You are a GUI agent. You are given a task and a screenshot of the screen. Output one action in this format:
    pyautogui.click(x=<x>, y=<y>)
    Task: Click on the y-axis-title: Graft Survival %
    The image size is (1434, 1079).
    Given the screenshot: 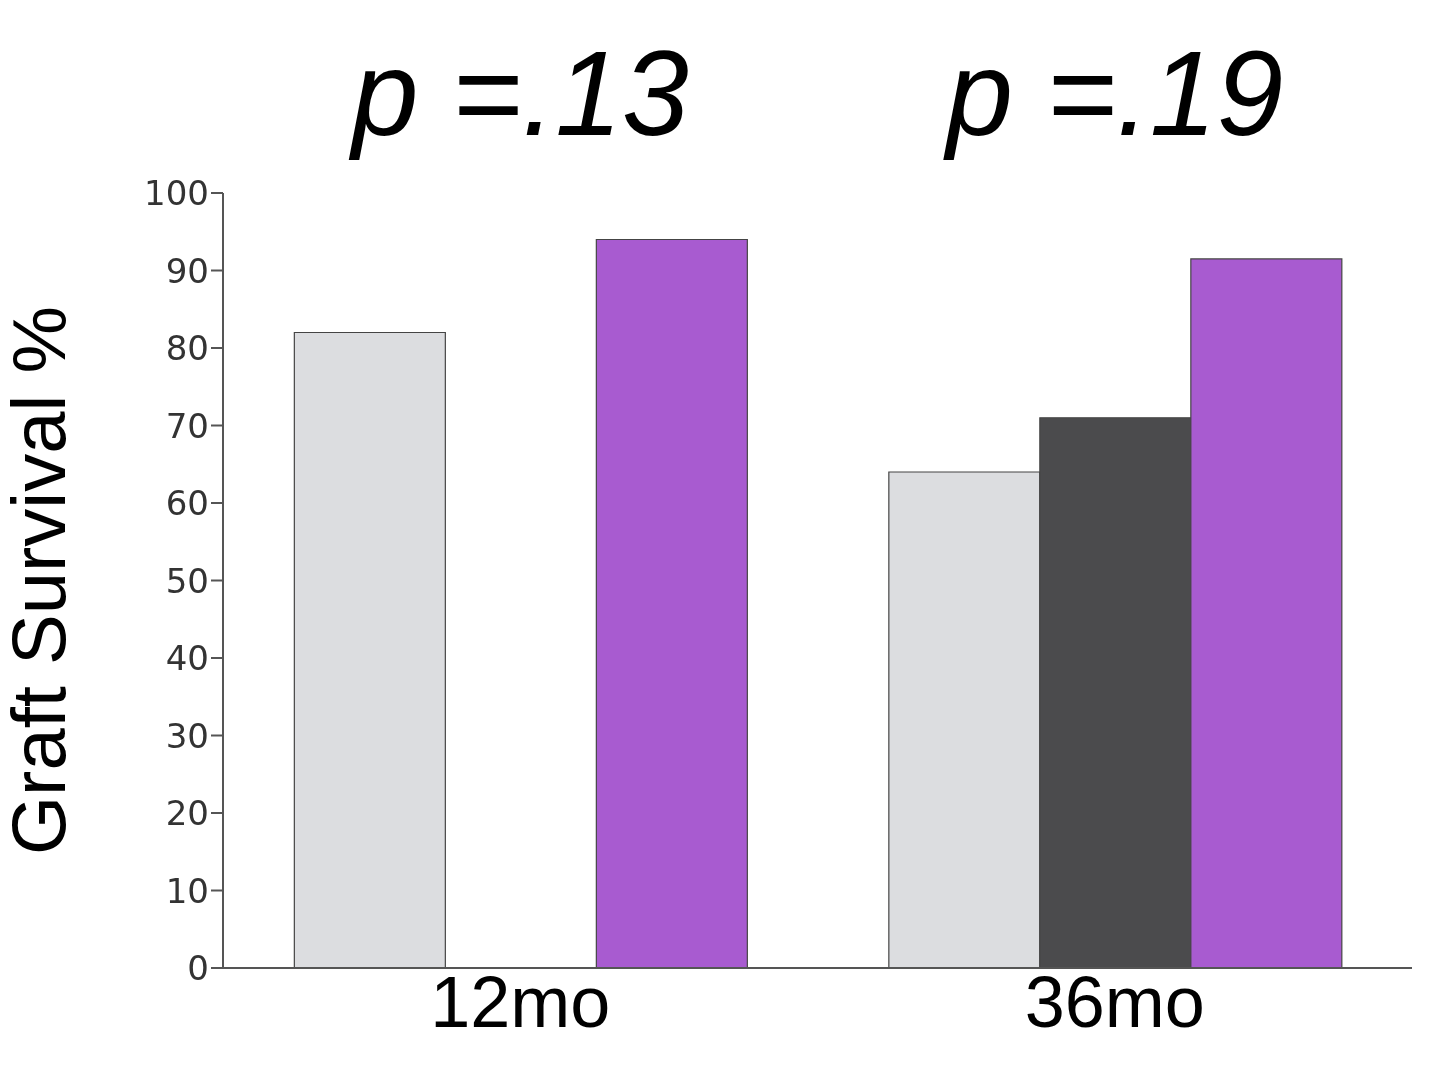 What is the action you would take?
    pyautogui.click(x=40, y=580)
    